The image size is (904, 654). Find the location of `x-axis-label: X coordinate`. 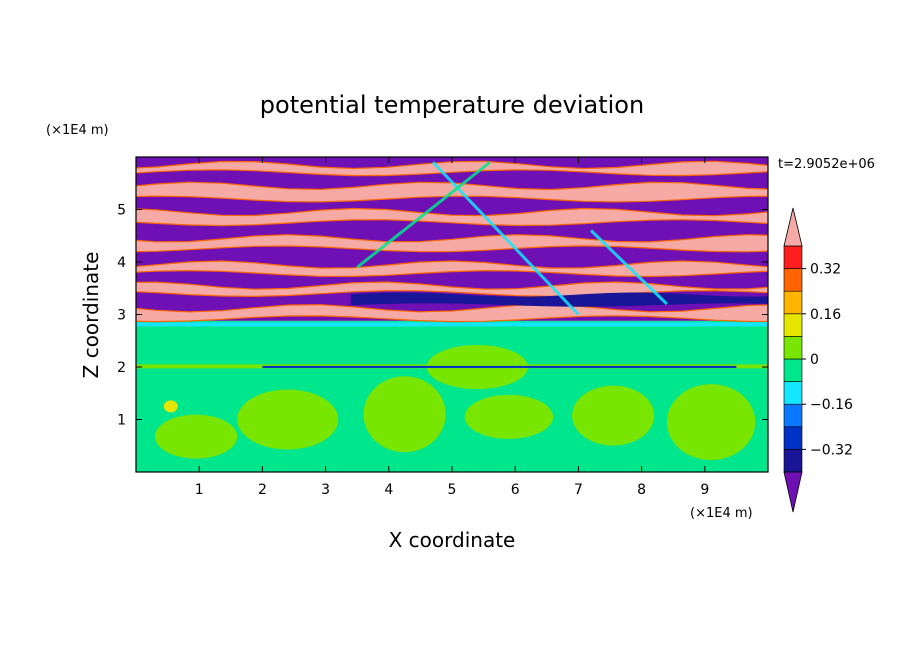

x-axis-label: X coordinate is located at coordinates (452, 540).